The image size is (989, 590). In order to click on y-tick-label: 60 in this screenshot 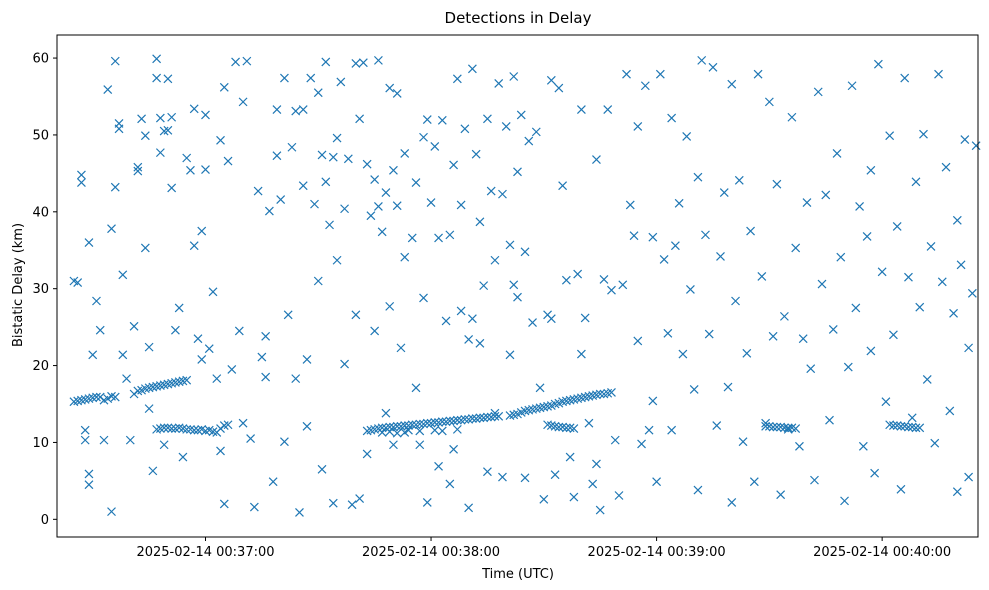, I will do `click(40, 59)`.